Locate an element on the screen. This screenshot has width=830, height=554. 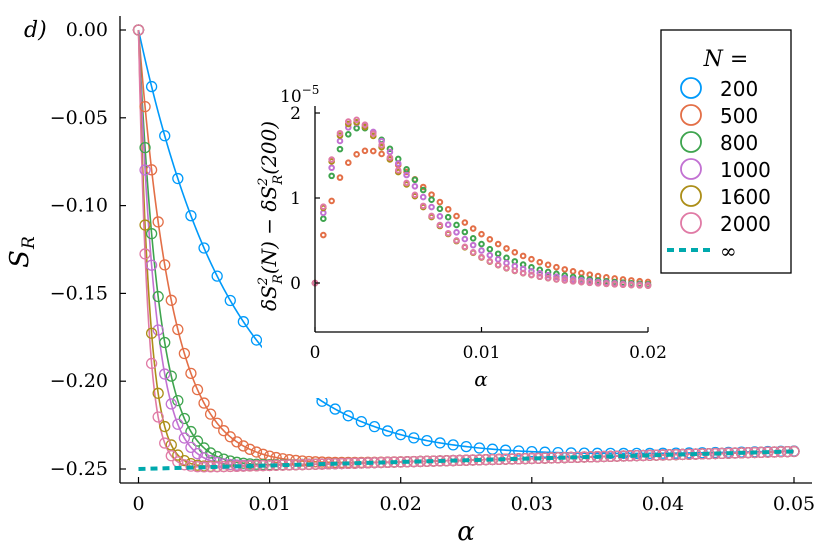
main-x-tick-label: 0.02 is located at coordinates (401, 504).